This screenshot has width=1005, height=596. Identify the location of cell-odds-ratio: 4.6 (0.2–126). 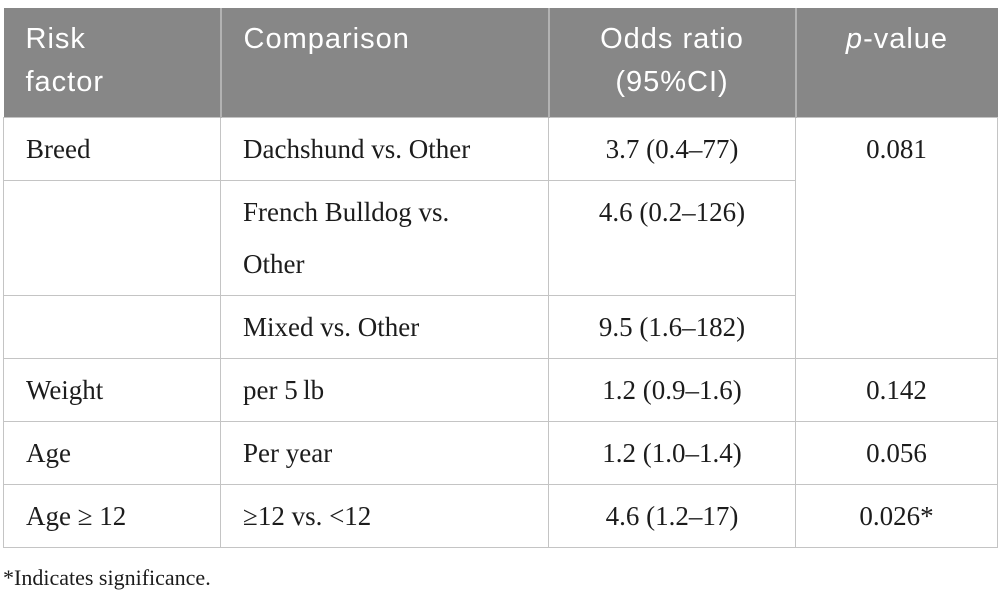
(672, 237).